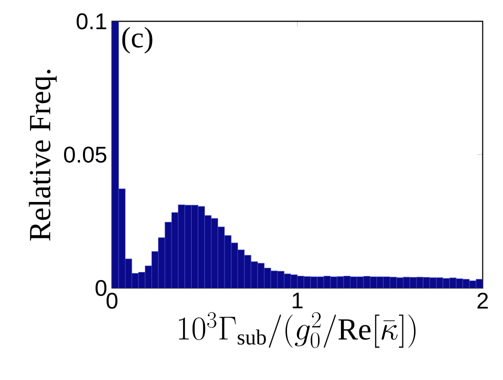 The image size is (503, 380). I want to click on x-tick-label: 0, so click(112, 300).